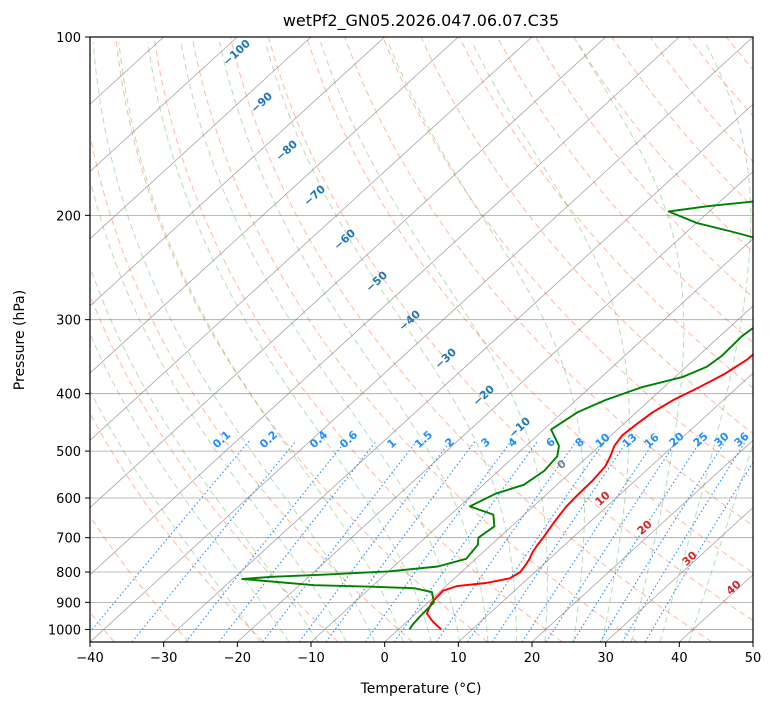 This screenshot has width=775, height=708. I want to click on x-tick-label: −20, so click(237, 658).